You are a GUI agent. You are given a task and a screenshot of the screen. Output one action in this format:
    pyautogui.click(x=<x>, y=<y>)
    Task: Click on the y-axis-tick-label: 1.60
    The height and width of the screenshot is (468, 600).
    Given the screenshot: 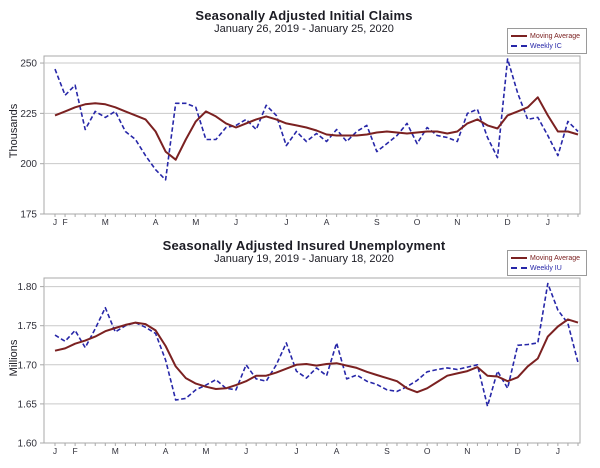 What is the action you would take?
    pyautogui.click(x=28, y=444)
    